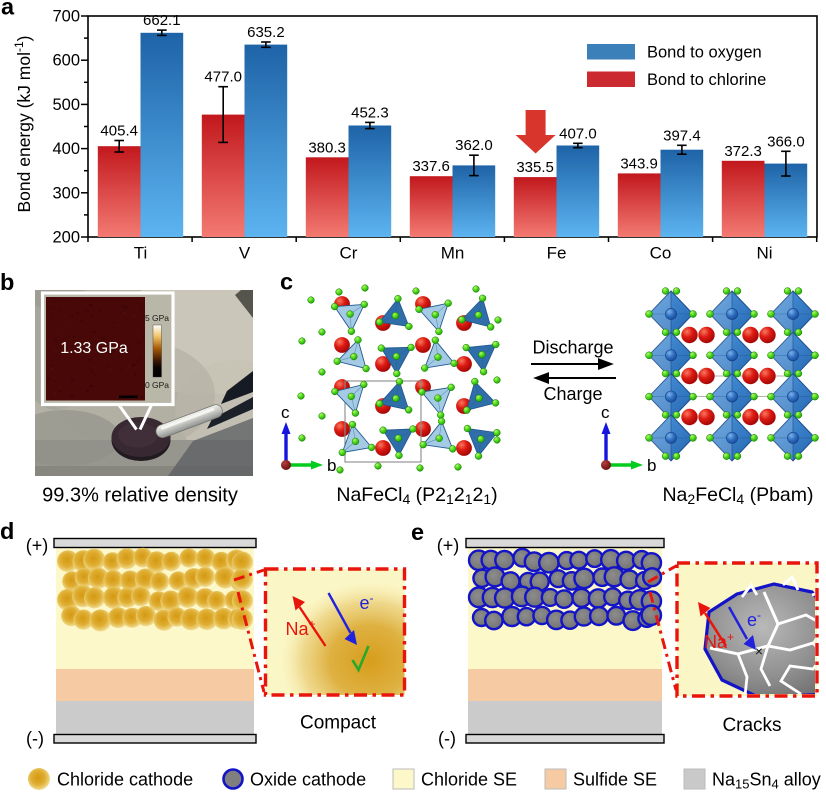 Image resolution: width=826 pixels, height=793 pixels. What do you see at coordinates (615, 780) in the screenshot?
I see `svg-text: Sulfide SE` at bounding box center [615, 780].